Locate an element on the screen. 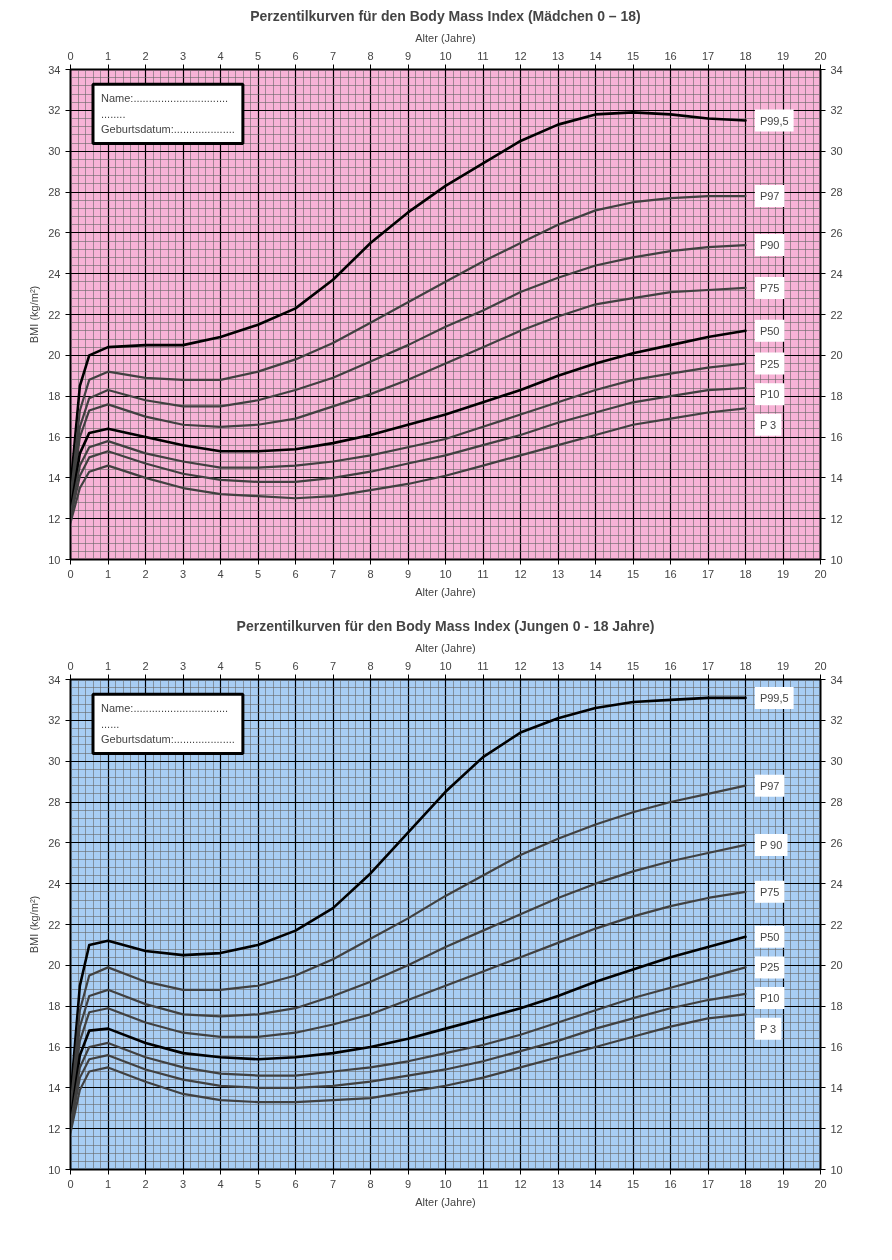  y2-tick-label: 28 is located at coordinates (836, 192).